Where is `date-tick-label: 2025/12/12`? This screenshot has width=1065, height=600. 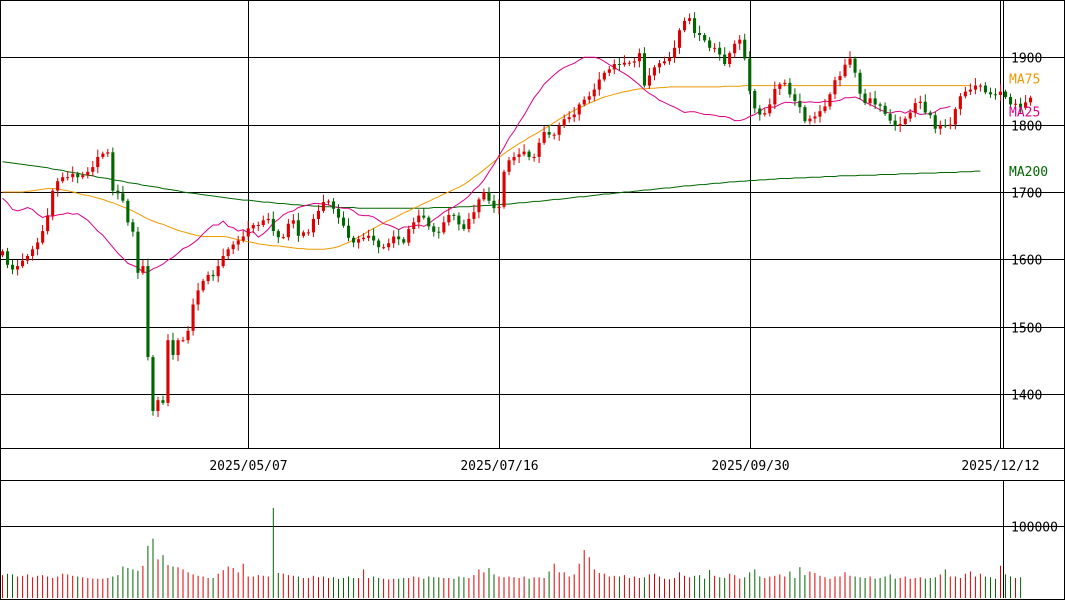 date-tick-label: 2025/12/12 is located at coordinates (1000, 466).